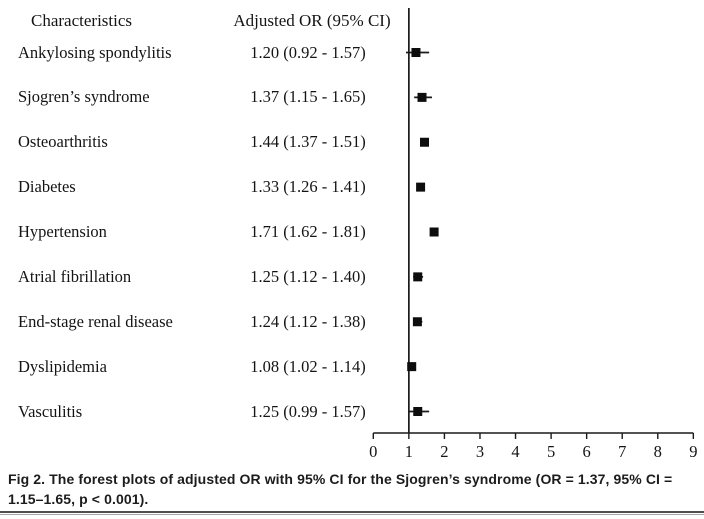 The width and height of the screenshot is (704, 519). Describe the element at coordinates (622, 451) in the screenshot. I see `x-axis-tick-label: 7` at that location.